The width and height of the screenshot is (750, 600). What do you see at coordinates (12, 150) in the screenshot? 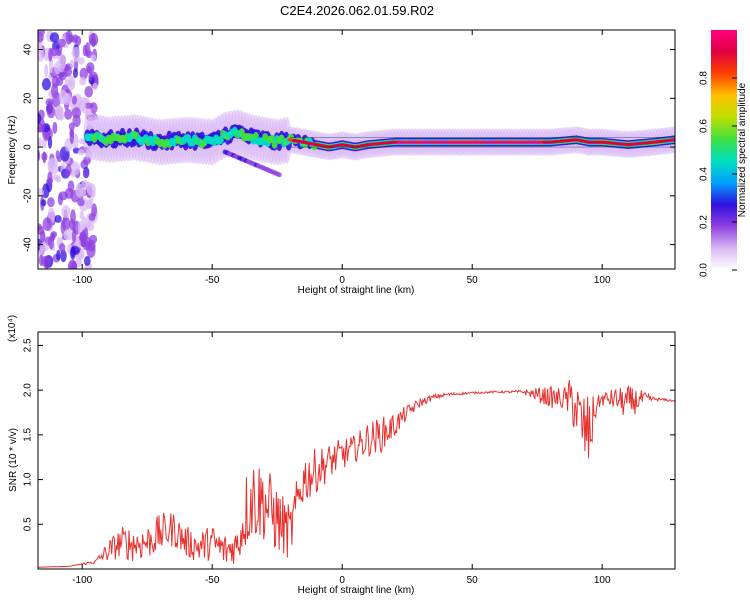
I see `spectrogram-y-label: Frequency (Hz)` at bounding box center [12, 150].